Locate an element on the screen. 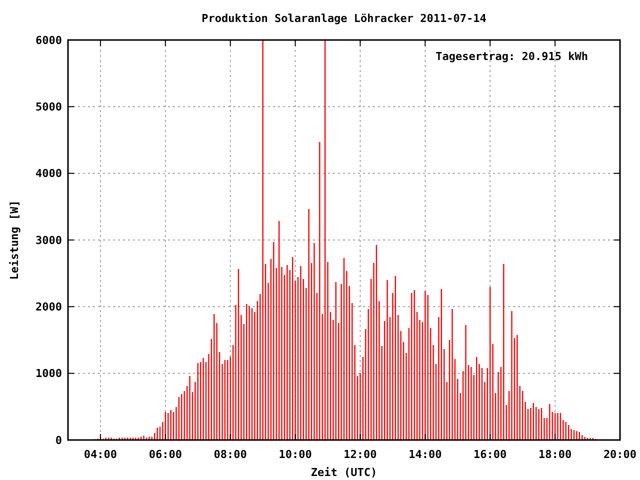  x-axis-title: Zeit (UTC) is located at coordinates (344, 472).